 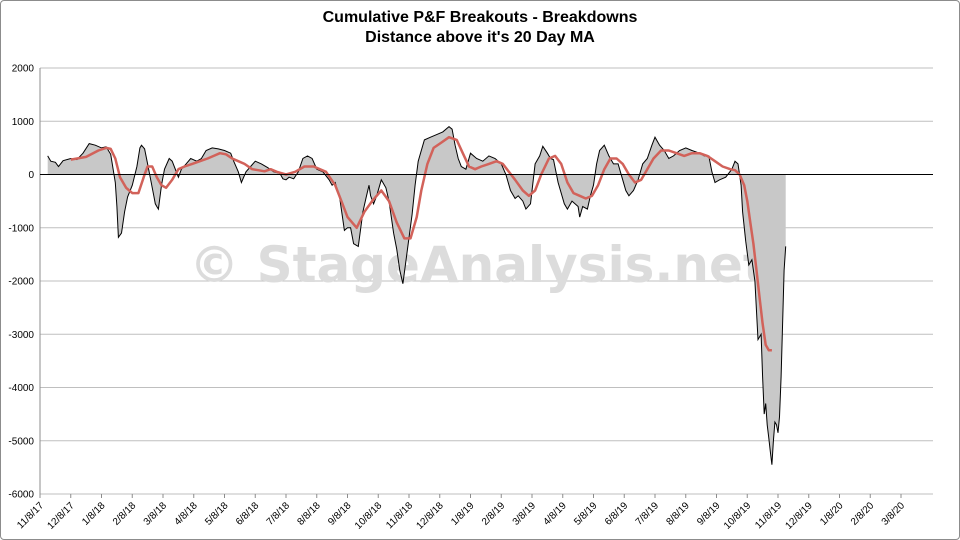 What do you see at coordinates (863, 514) in the screenshot?
I see `x-tick-label: 2/8/20` at bounding box center [863, 514].